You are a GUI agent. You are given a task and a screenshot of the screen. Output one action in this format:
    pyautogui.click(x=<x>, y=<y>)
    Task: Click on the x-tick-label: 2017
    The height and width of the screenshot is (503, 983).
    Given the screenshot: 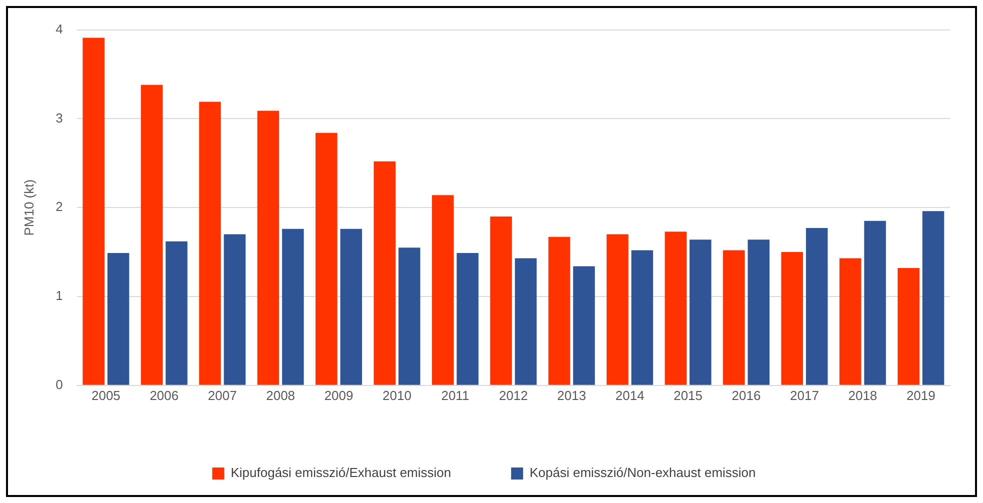 What is the action you would take?
    pyautogui.click(x=804, y=395)
    